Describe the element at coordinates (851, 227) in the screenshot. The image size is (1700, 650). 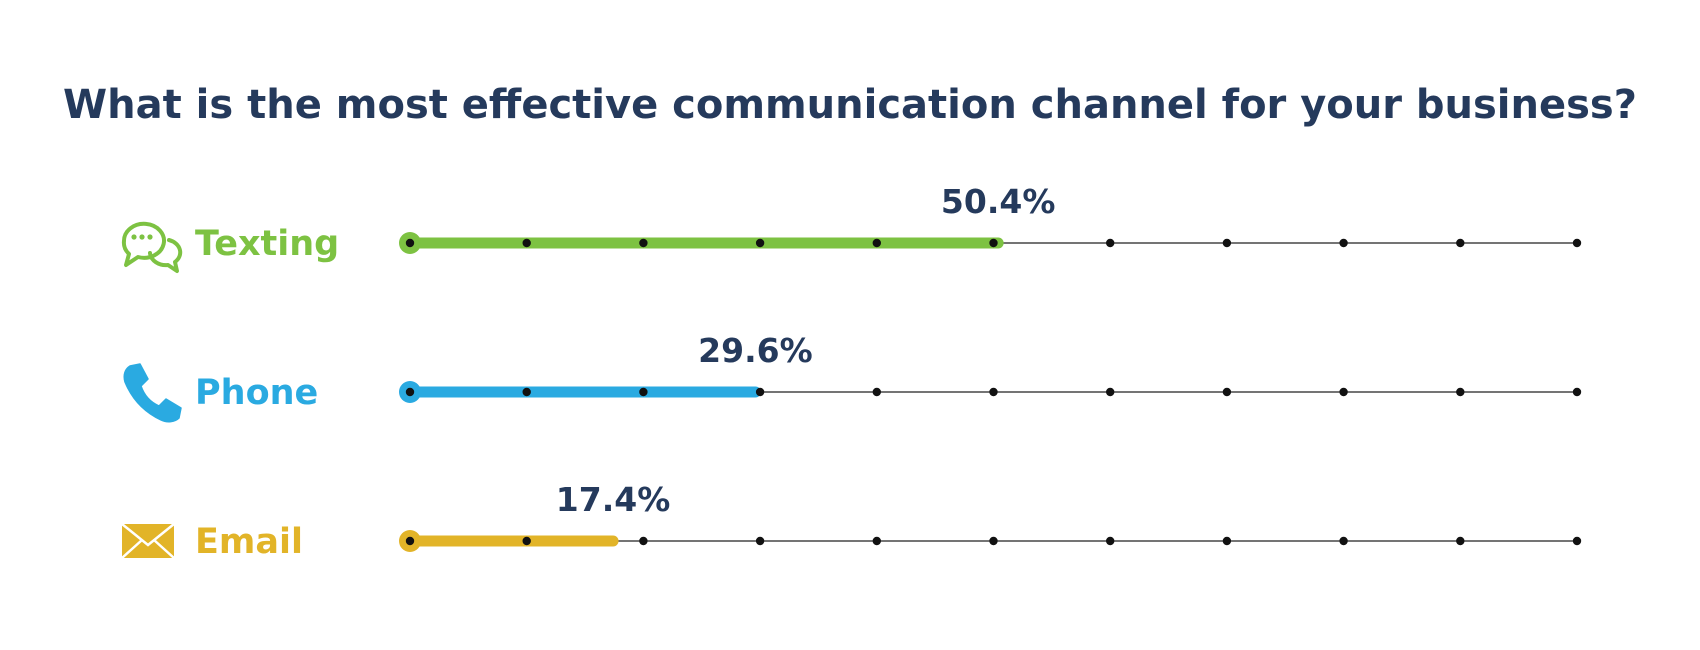
I see `bar-row-texting: Texting 50.4%` at that location.